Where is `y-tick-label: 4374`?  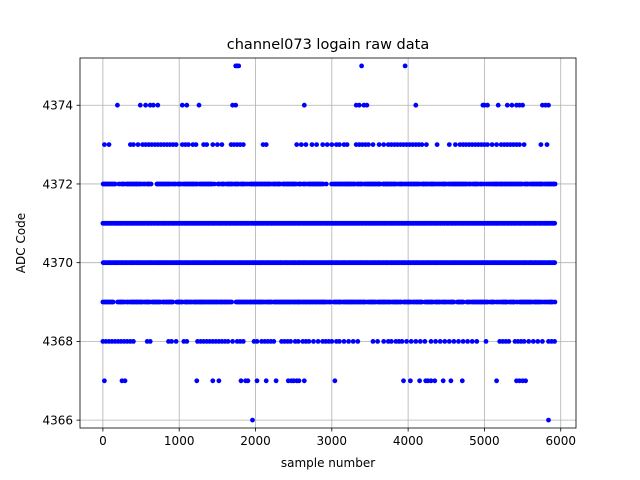
y-tick-label: 4374 is located at coordinates (57, 106).